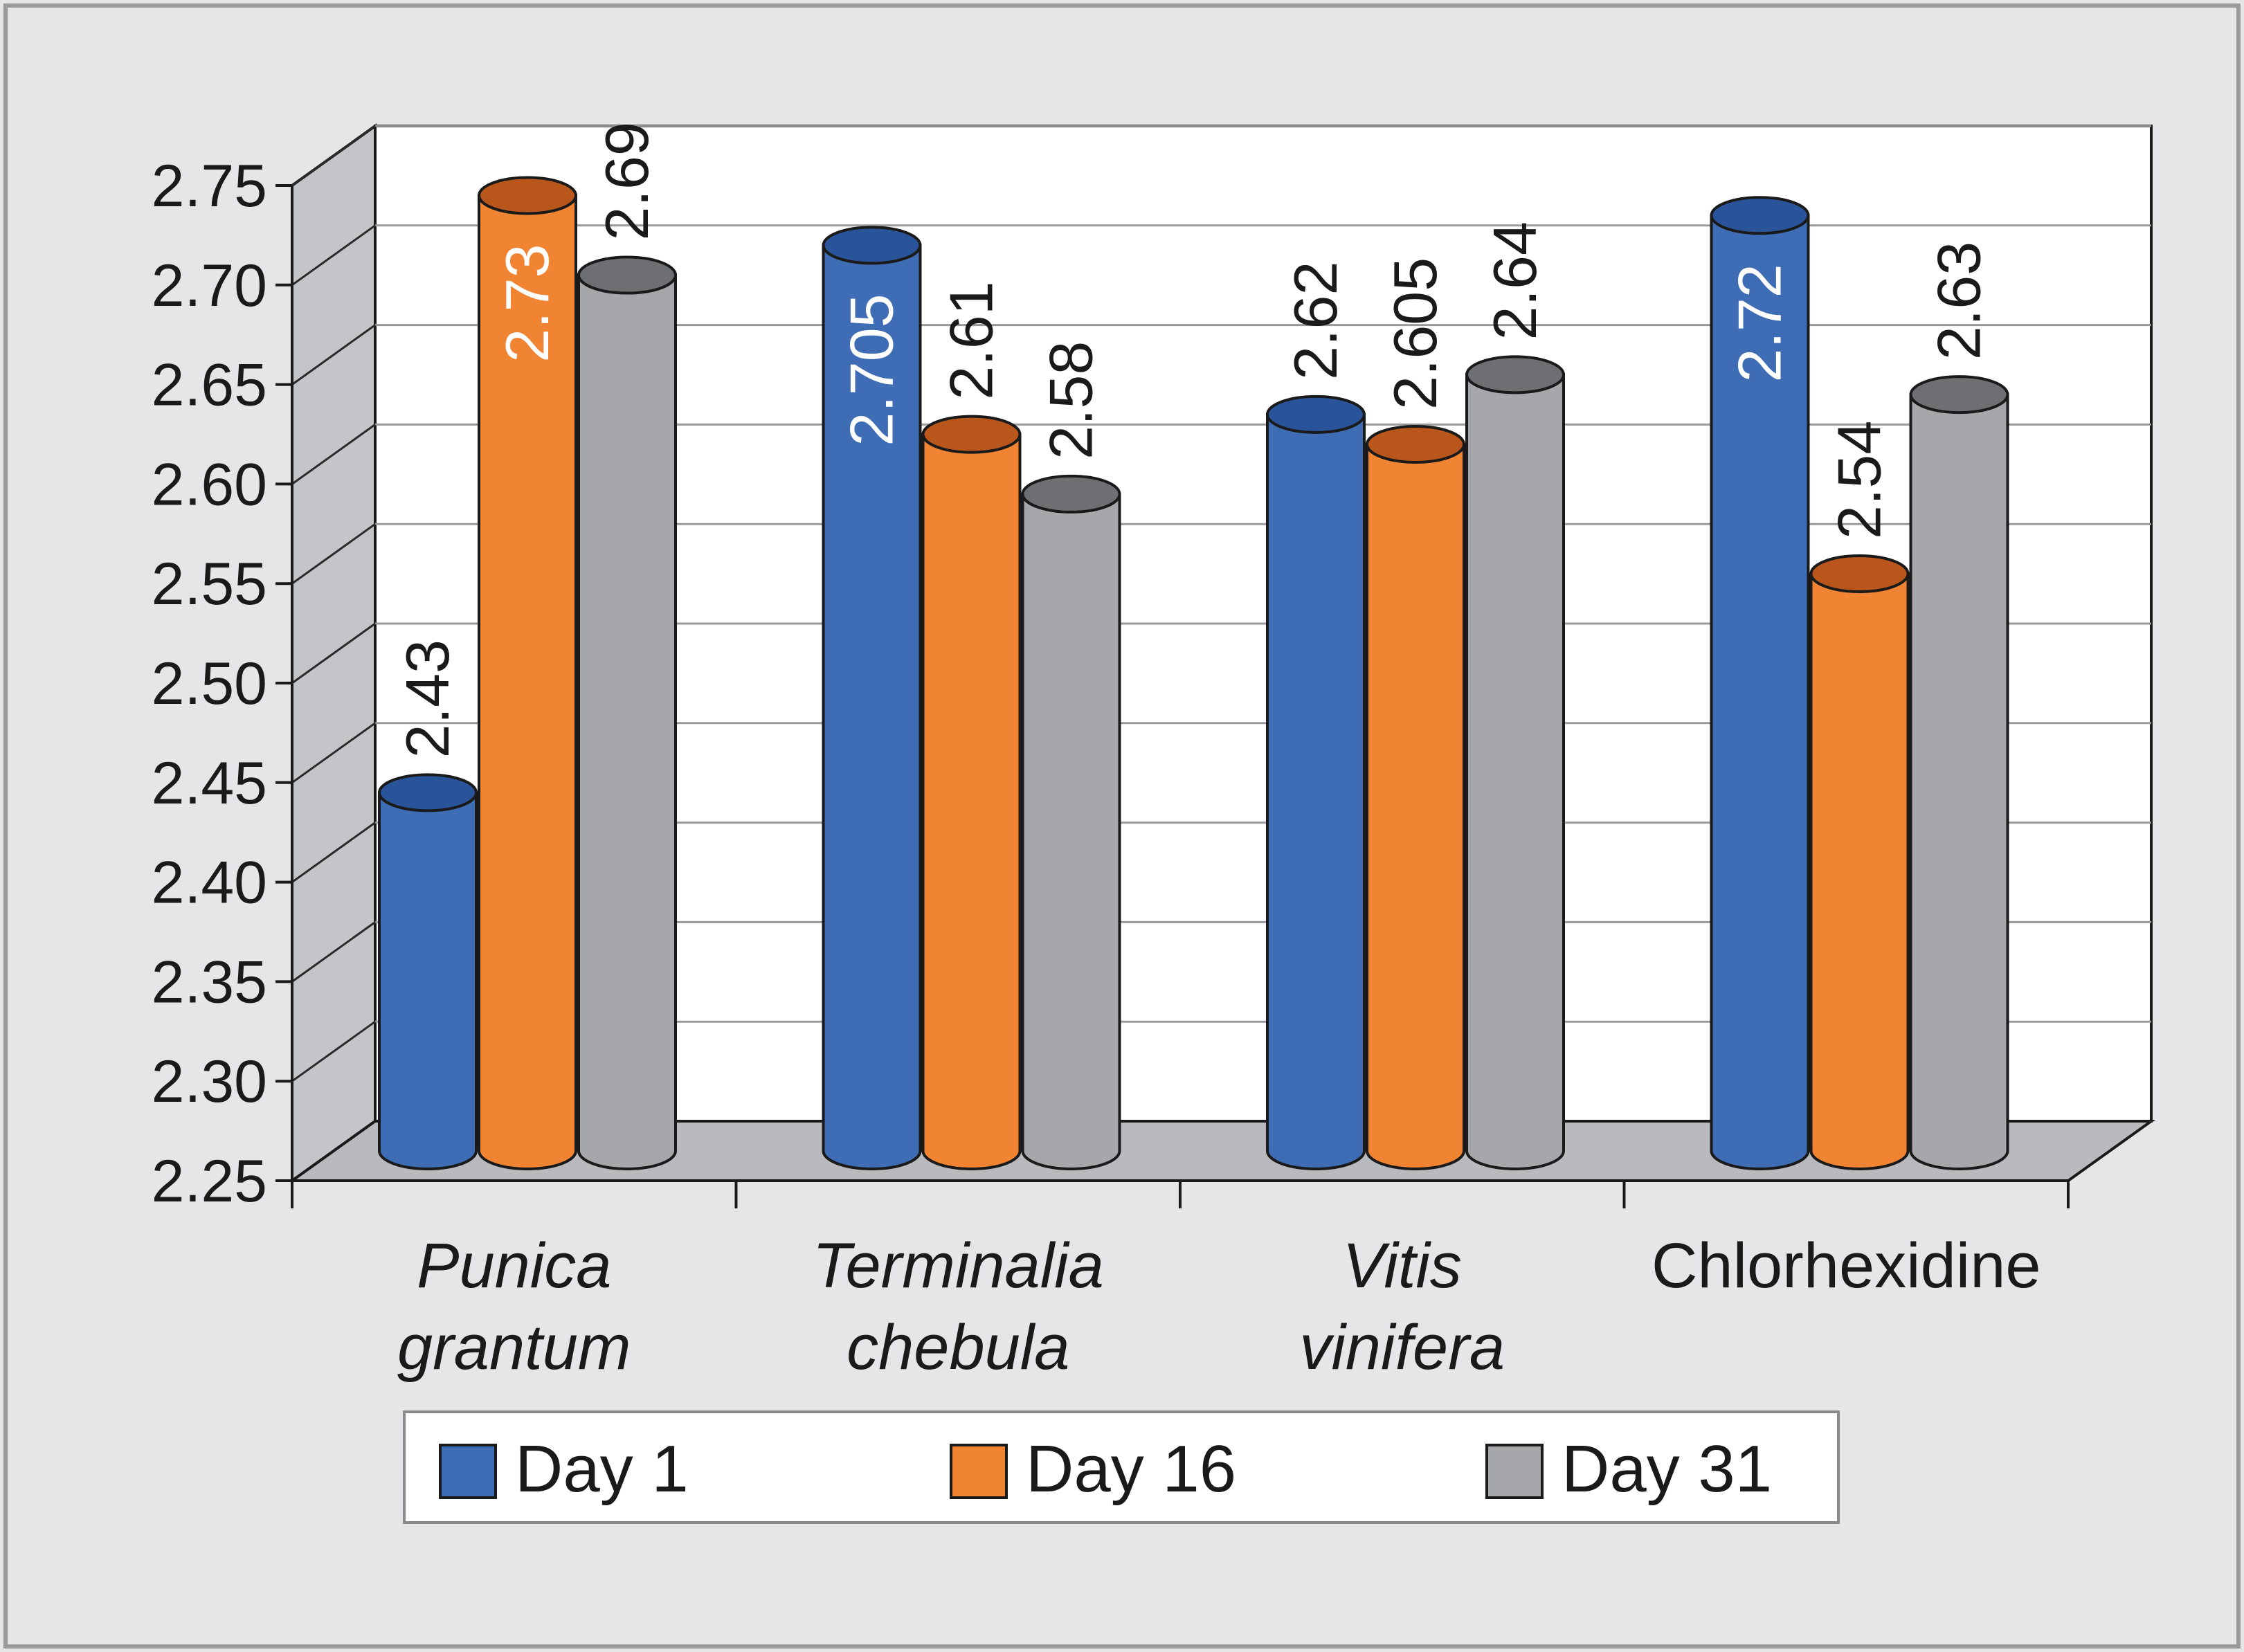 Image resolution: width=2244 pixels, height=1652 pixels. What do you see at coordinates (210, 1181) in the screenshot?
I see `y-tick-label: 2.25` at bounding box center [210, 1181].